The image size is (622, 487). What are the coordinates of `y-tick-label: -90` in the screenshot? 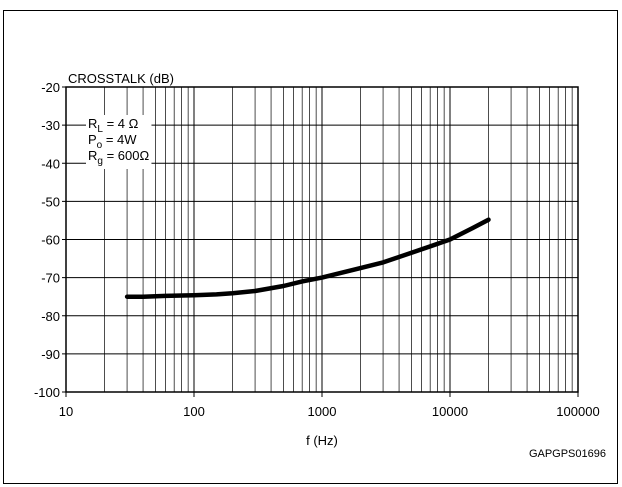 It's located at (50, 354).